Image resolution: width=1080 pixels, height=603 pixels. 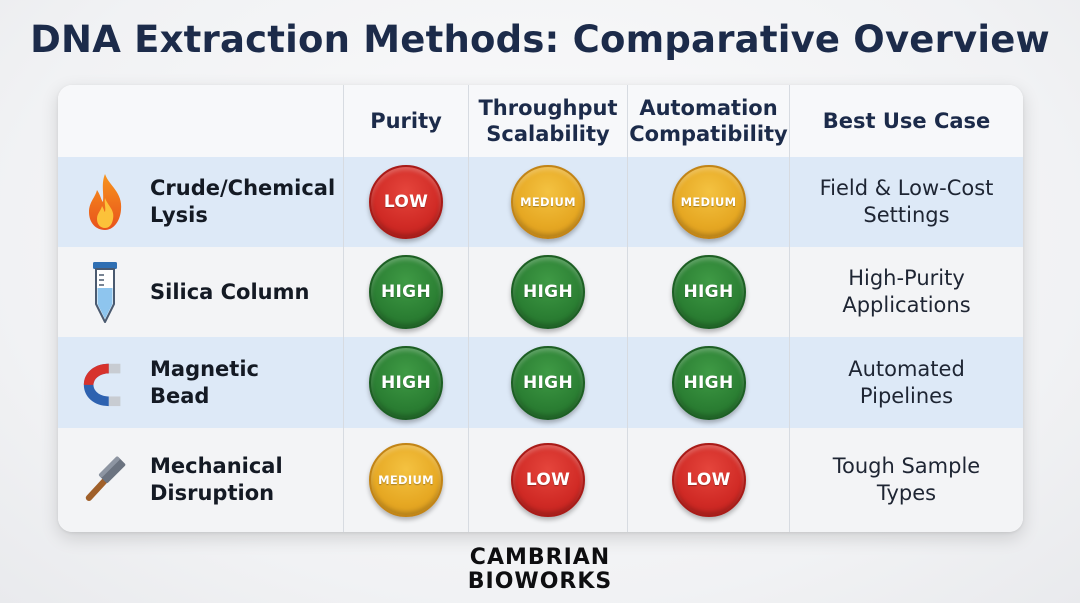 I want to click on use-case-text: Automated Pipelines, so click(x=906, y=382).